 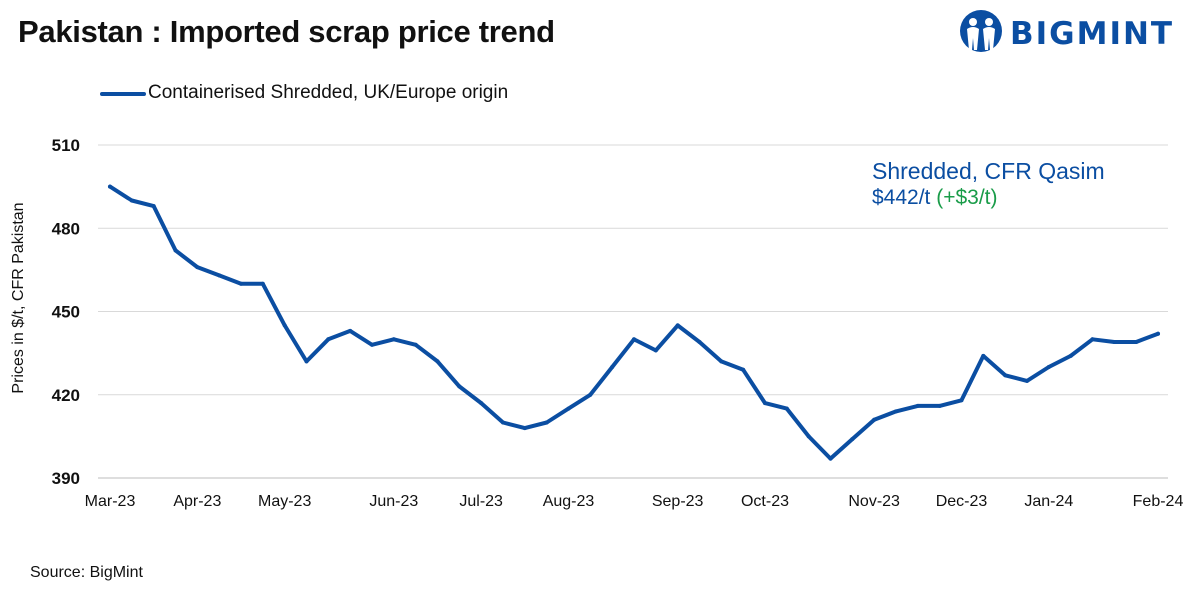 I want to click on source-note: Source: BigMint, so click(x=86, y=572).